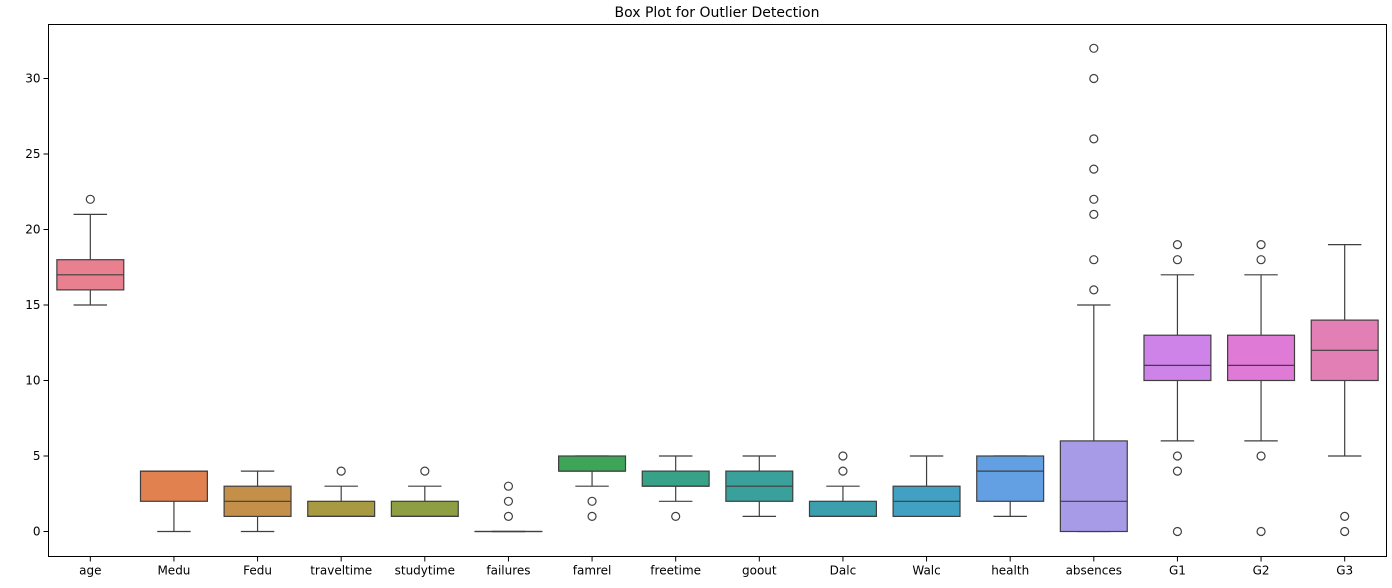 Image resolution: width=1392 pixels, height=588 pixels. What do you see at coordinates (592, 488) in the screenshot?
I see `box-famrel` at bounding box center [592, 488].